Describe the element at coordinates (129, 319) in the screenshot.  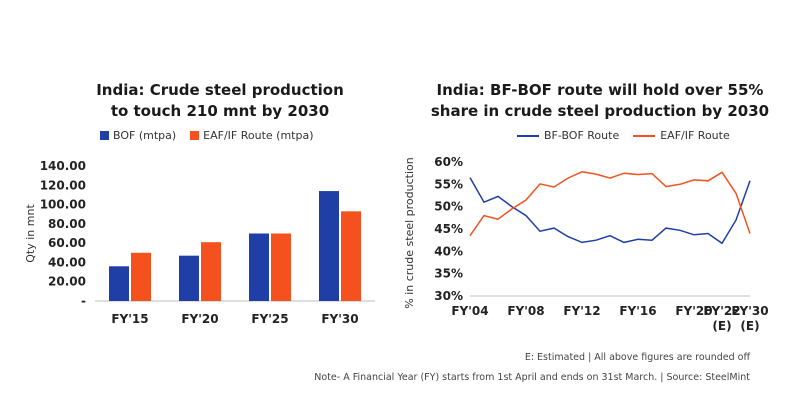
I see `x-tick-label: FY'15` at that location.